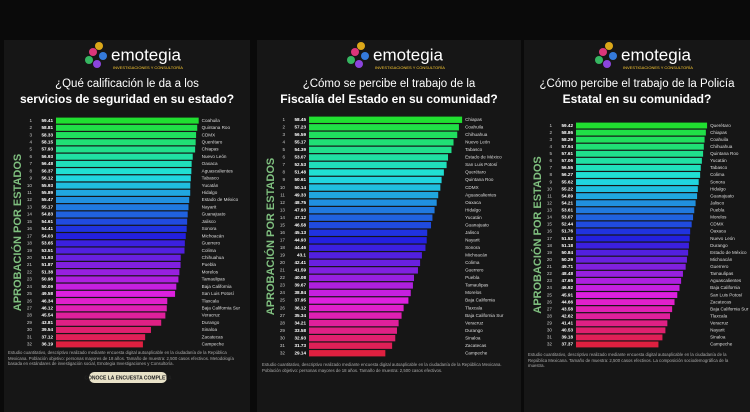  Describe the element at coordinates (301, 187) in the screenshot. I see `value-label: 50.14` at that location.